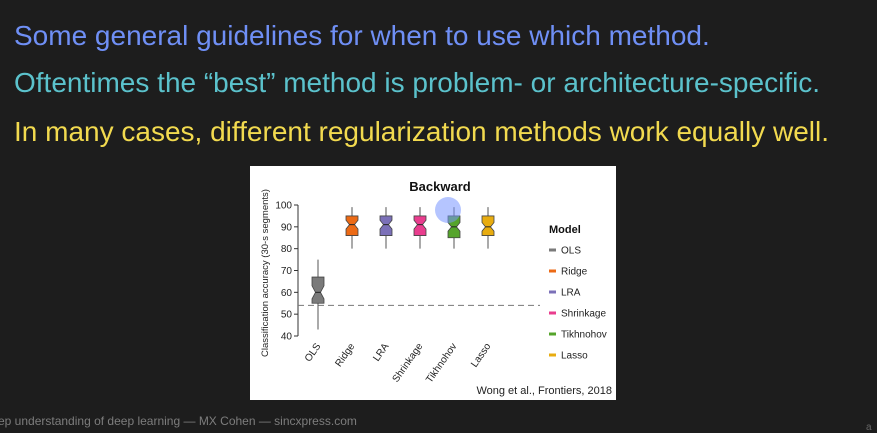 This screenshot has width=877, height=433. What do you see at coordinates (352, 225) in the screenshot?
I see `box-ridge` at bounding box center [352, 225].